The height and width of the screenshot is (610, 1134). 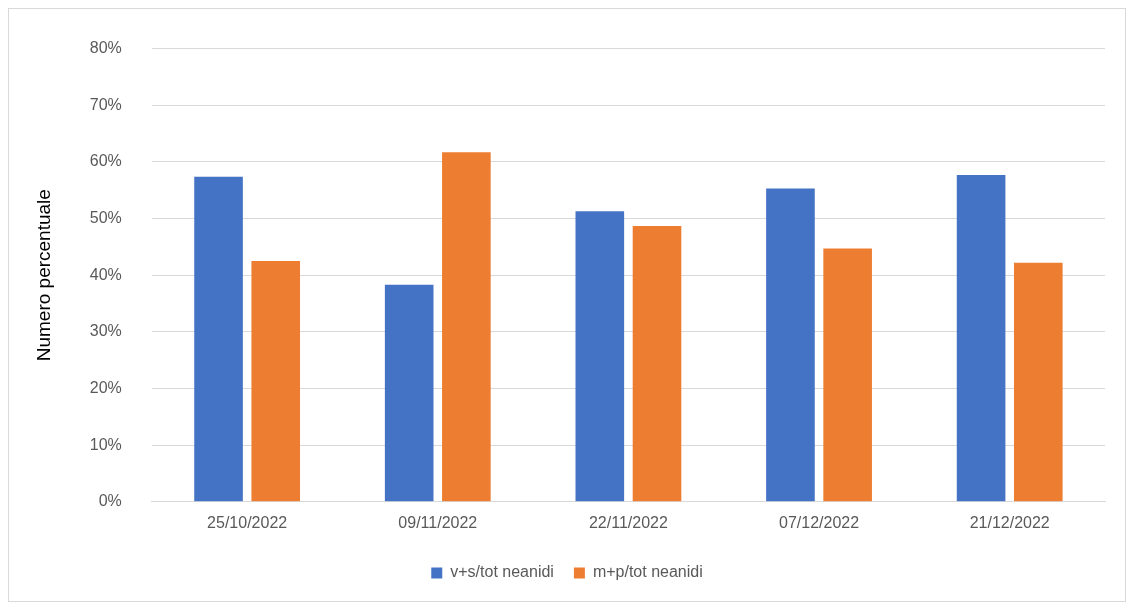 What do you see at coordinates (105, 217) in the screenshot?
I see `y-tick-label: 50%` at bounding box center [105, 217].